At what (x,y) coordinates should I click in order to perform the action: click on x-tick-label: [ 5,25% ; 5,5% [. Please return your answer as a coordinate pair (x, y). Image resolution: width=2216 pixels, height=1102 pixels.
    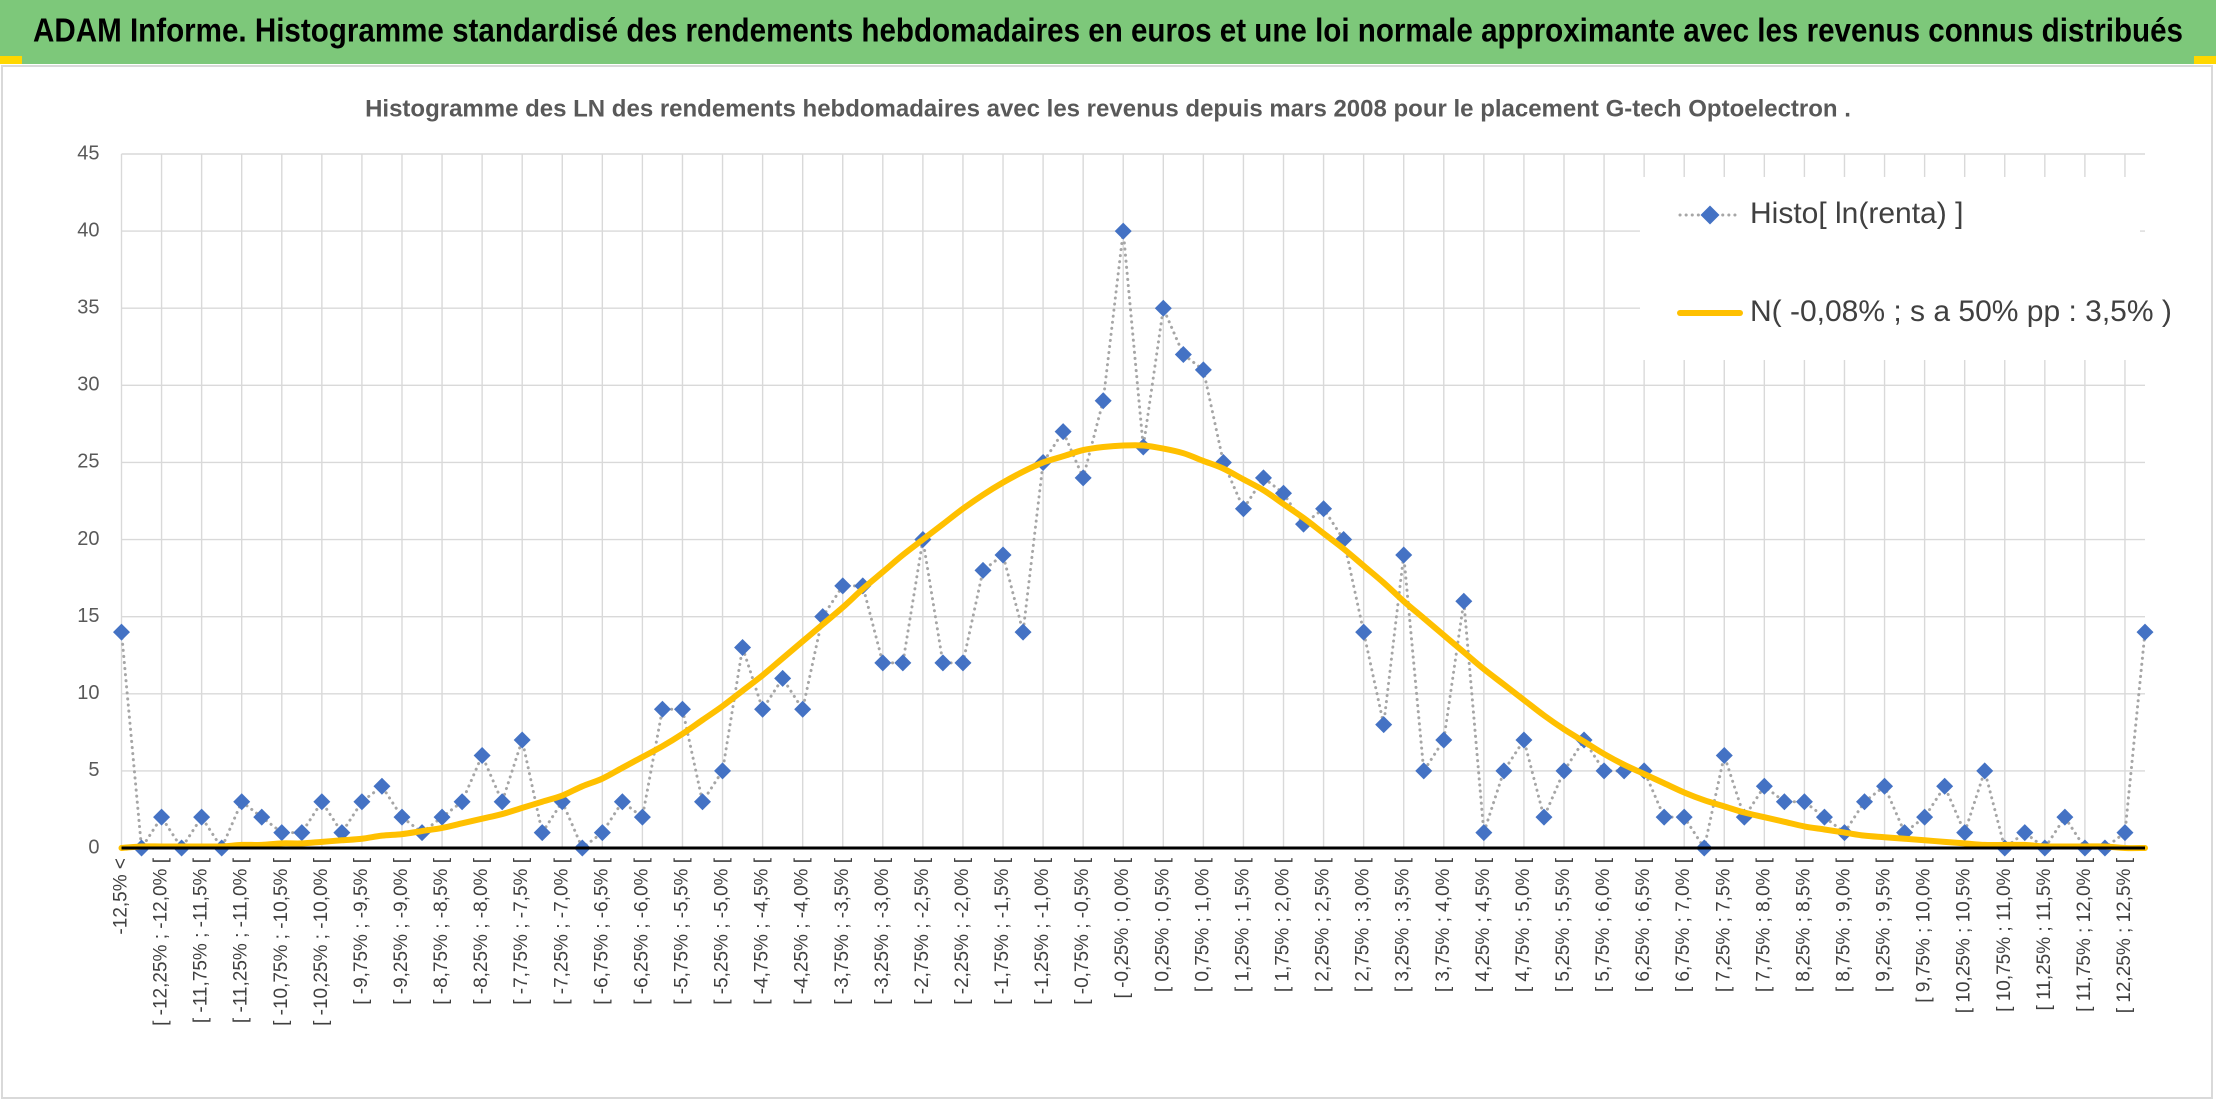
    Looking at the image, I should click on (1563, 924).